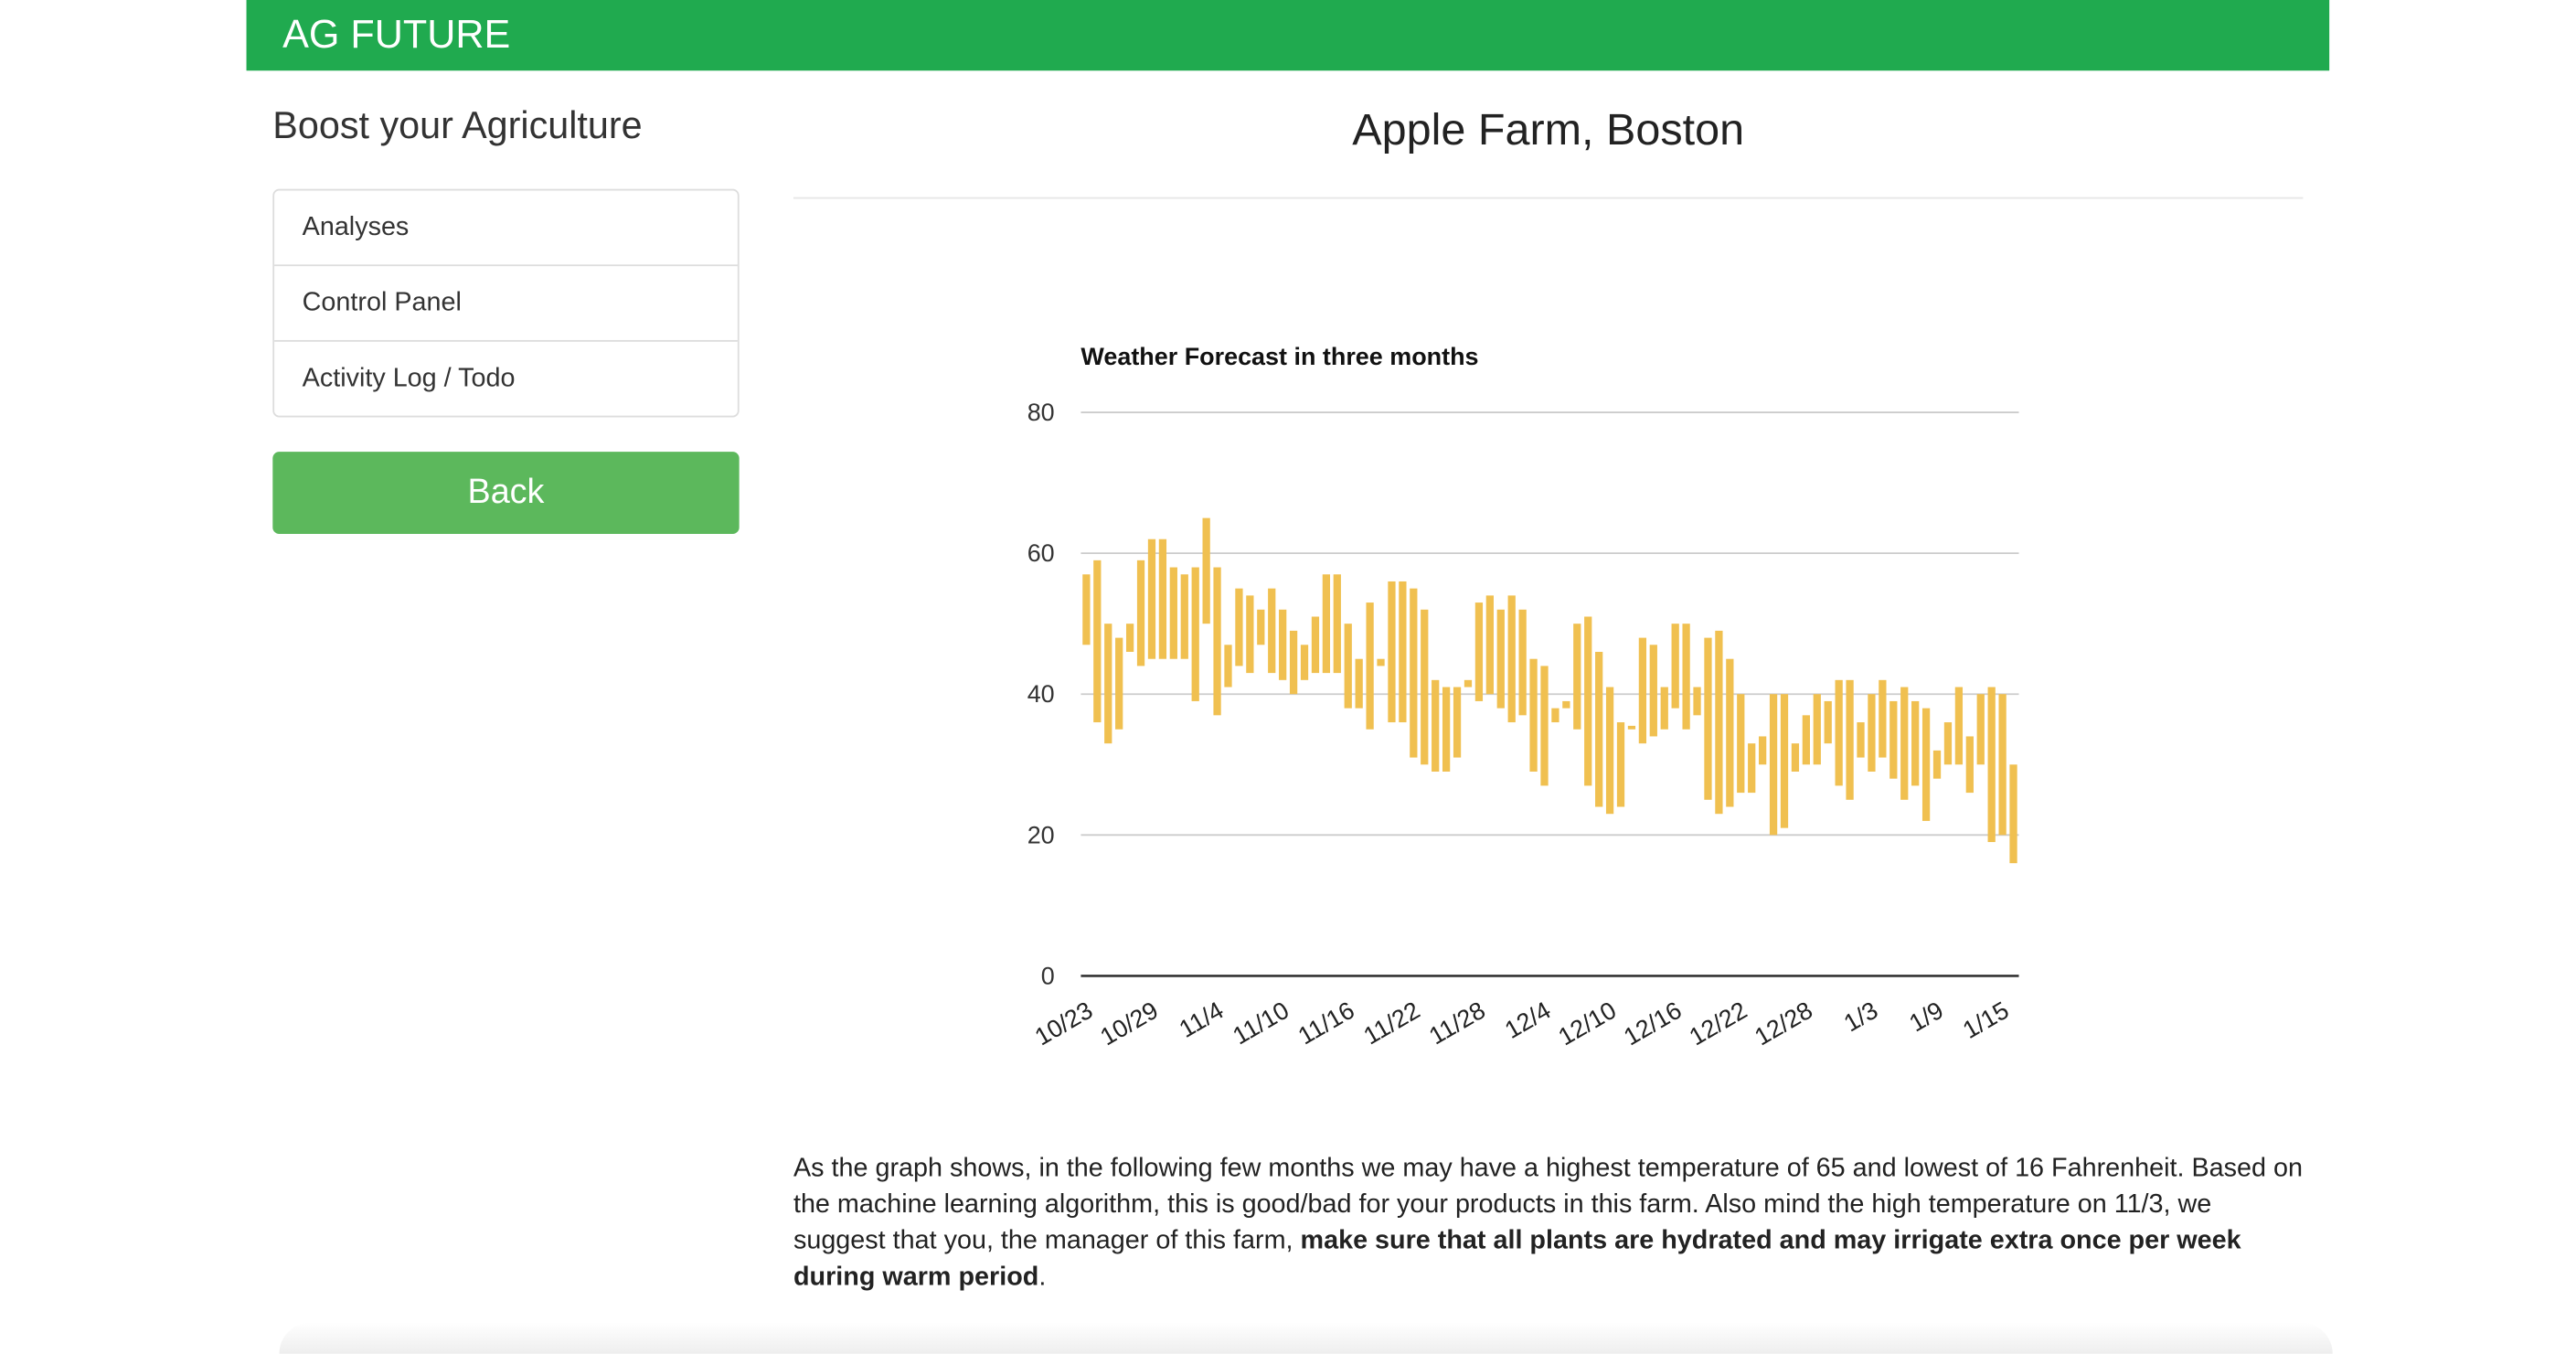  What do you see at coordinates (506, 494) in the screenshot?
I see `back-button: Back` at bounding box center [506, 494].